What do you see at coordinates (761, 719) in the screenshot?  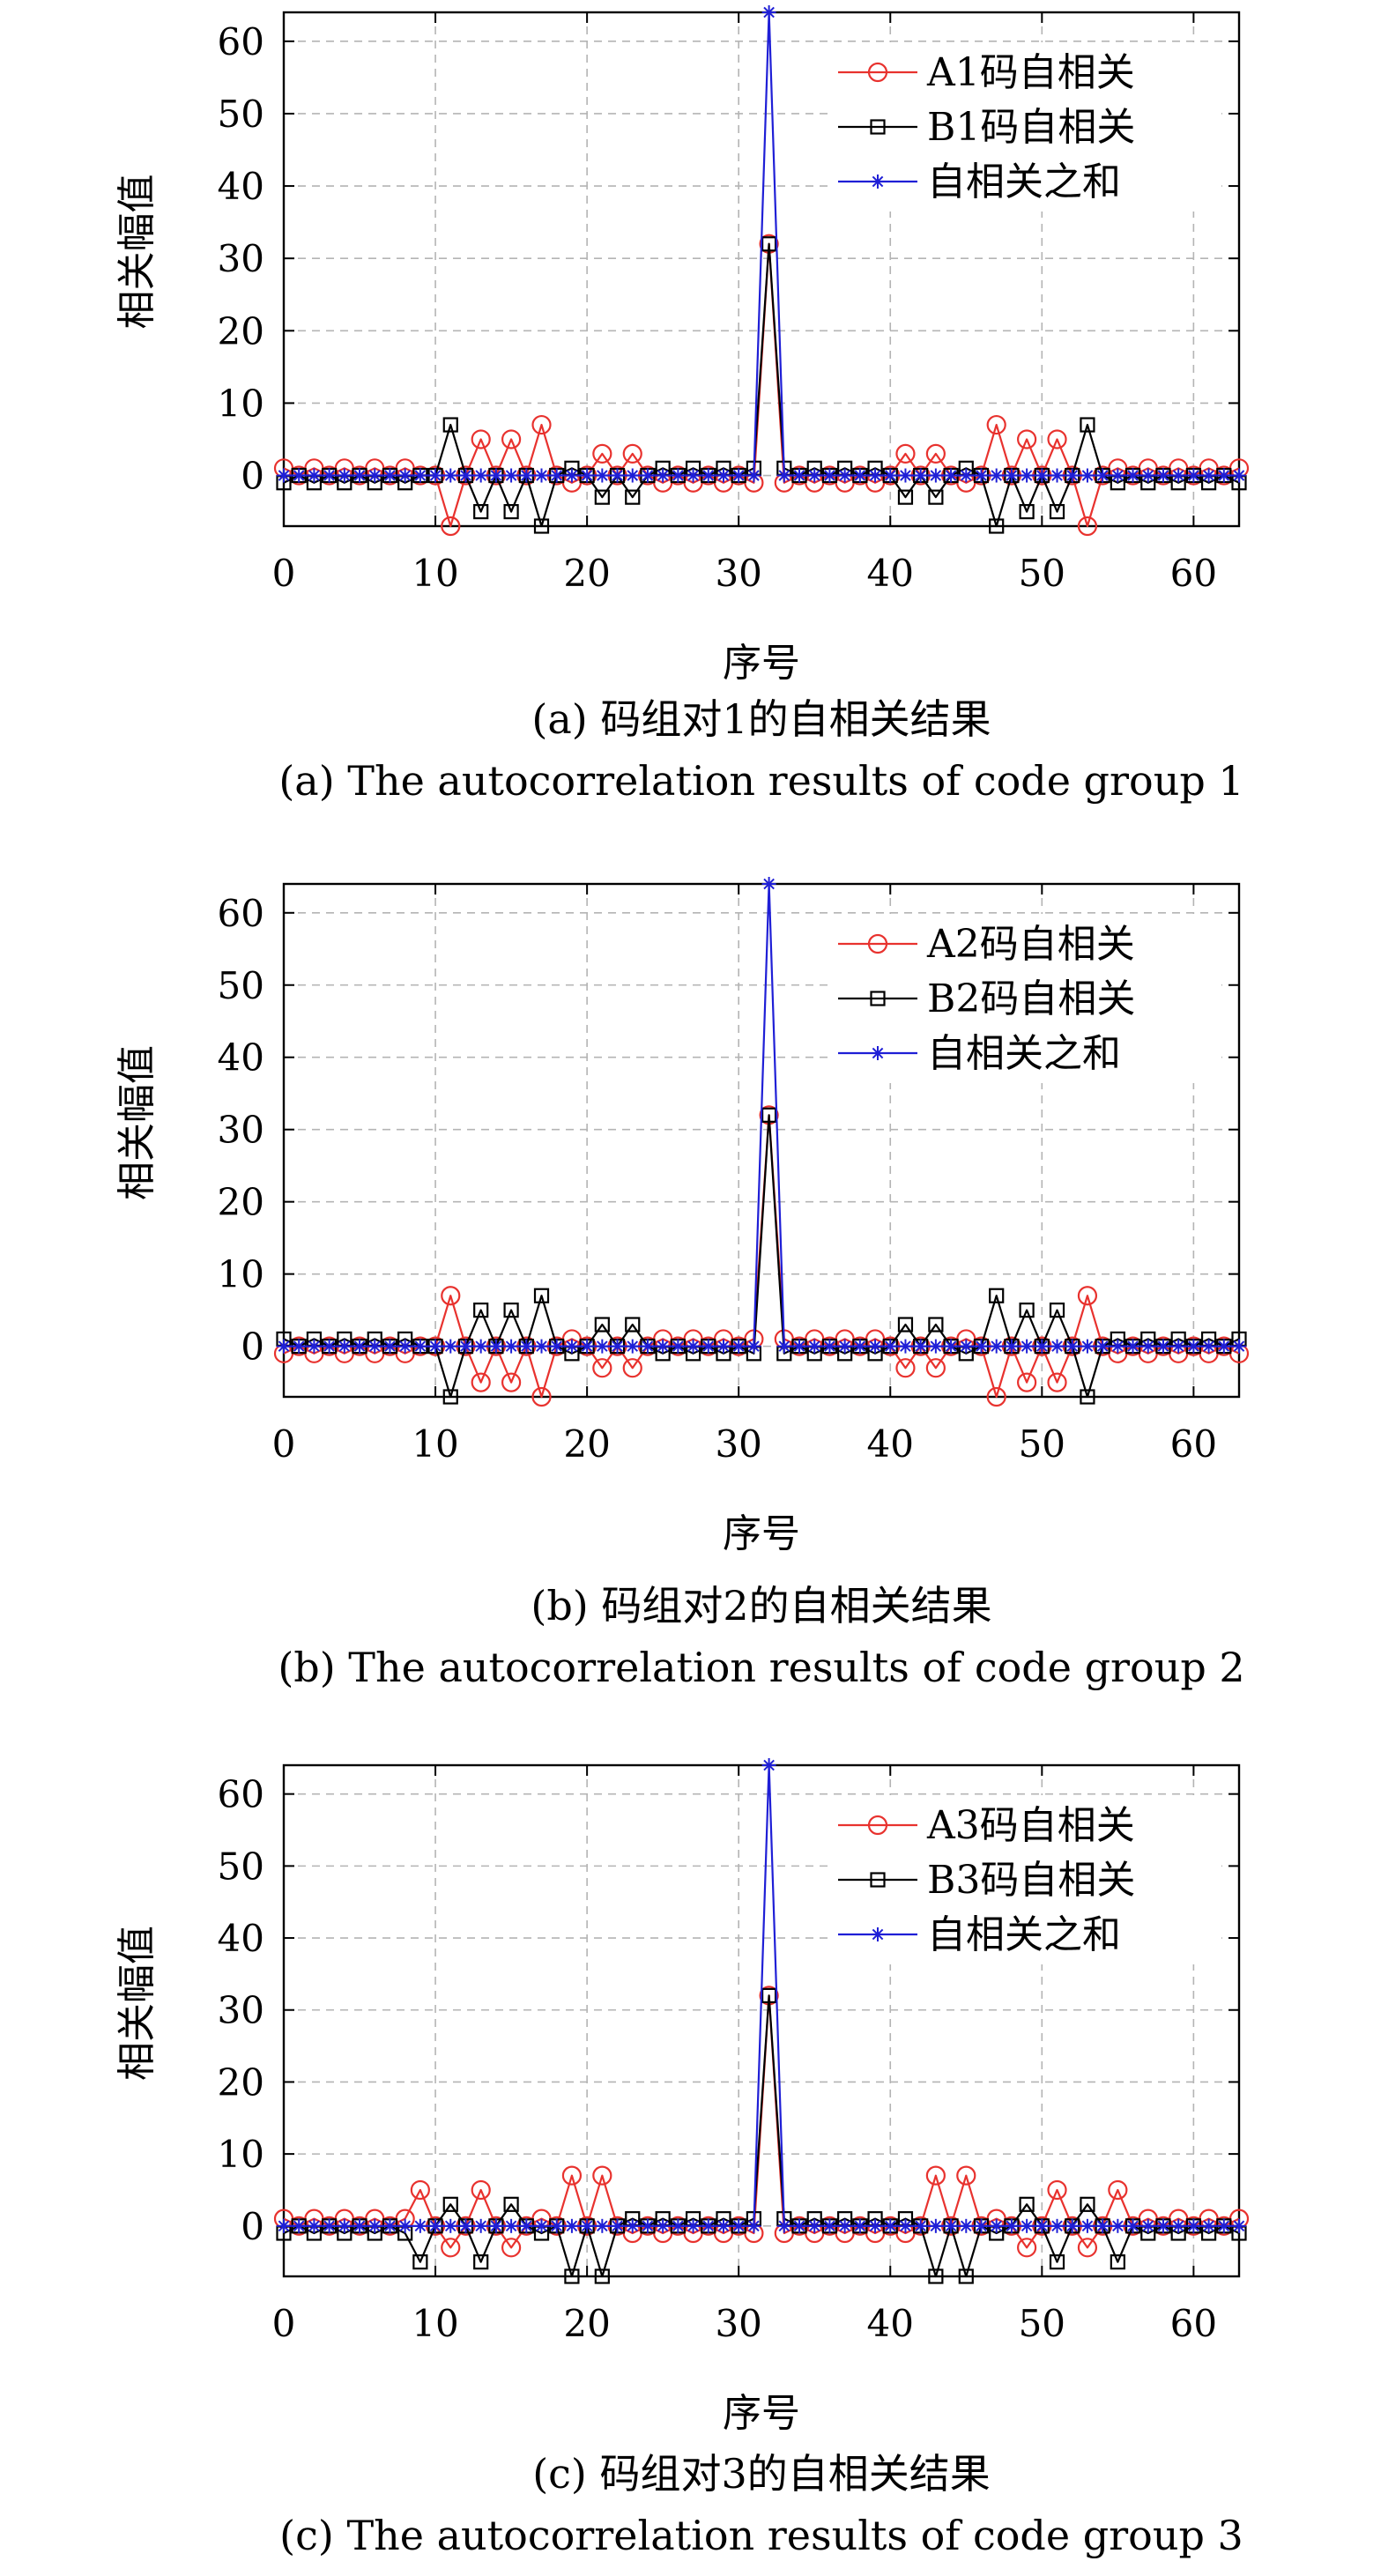 I see `caption-chinese: (a) 码组对1的自相关结果` at bounding box center [761, 719].